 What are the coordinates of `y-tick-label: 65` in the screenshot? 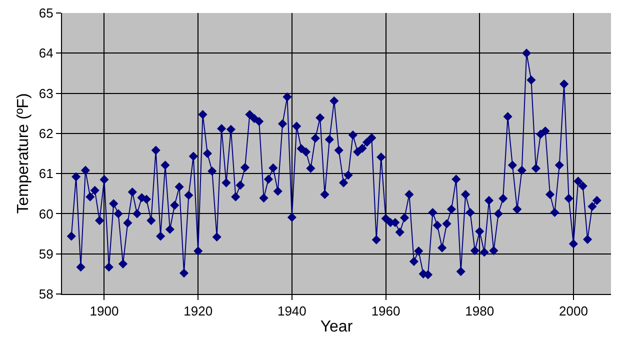 It's located at (46, 13).